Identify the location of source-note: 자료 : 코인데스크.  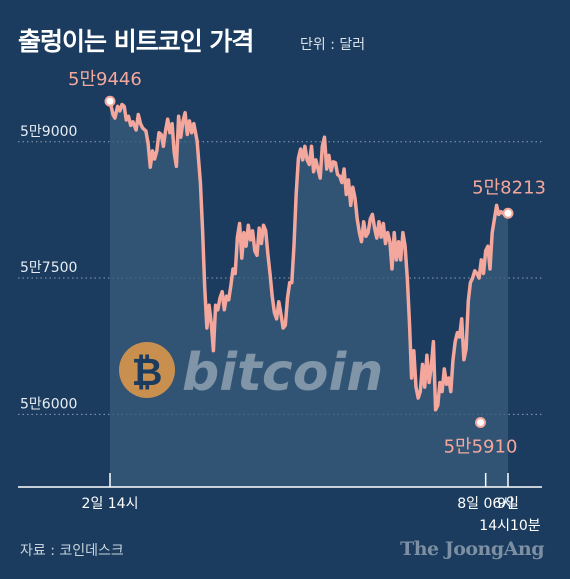
(72, 551).